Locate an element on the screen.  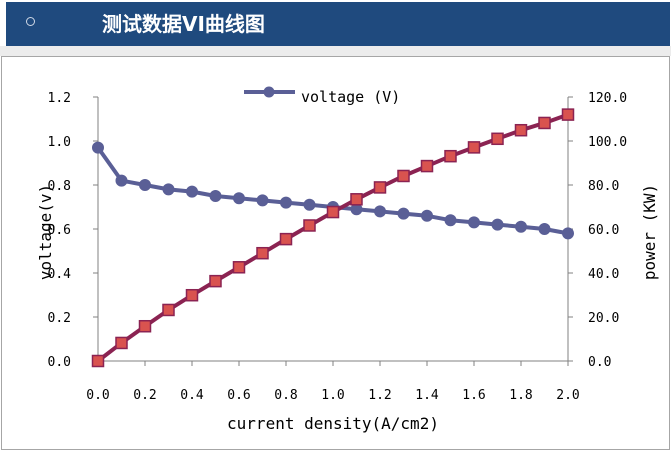
y-left-tick-label: 0.2 is located at coordinates (59, 318).